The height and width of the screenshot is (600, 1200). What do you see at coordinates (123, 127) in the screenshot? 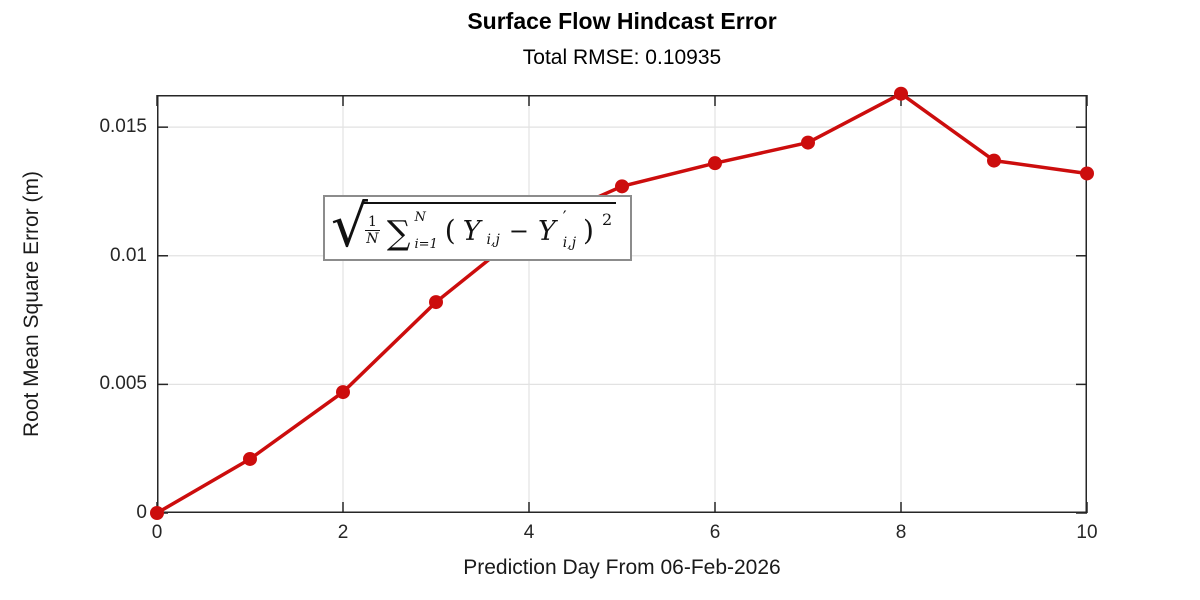
I see `y-tick-label: 0.015` at bounding box center [123, 127].